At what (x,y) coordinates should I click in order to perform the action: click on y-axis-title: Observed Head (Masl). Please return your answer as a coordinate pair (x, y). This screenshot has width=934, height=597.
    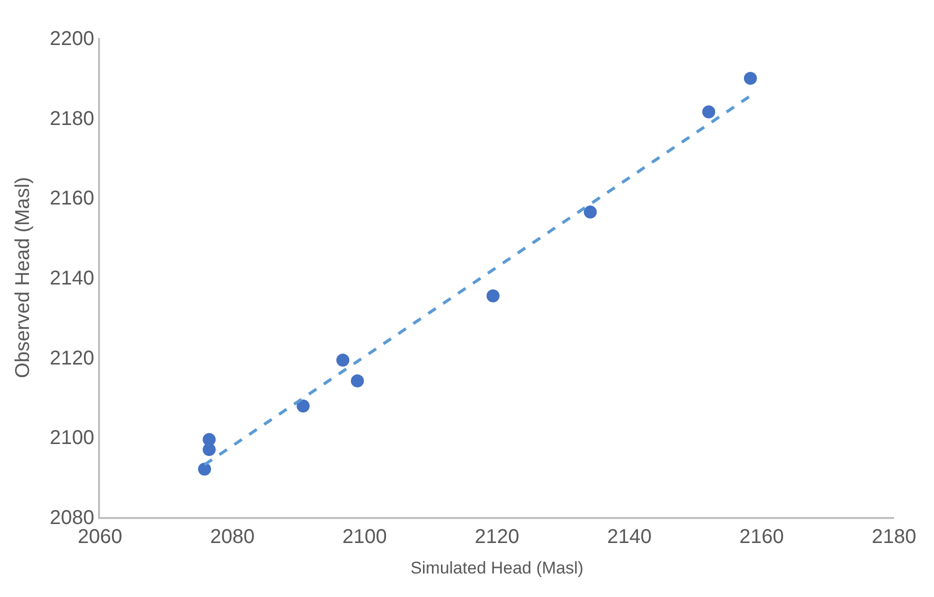
    Looking at the image, I should click on (23, 277).